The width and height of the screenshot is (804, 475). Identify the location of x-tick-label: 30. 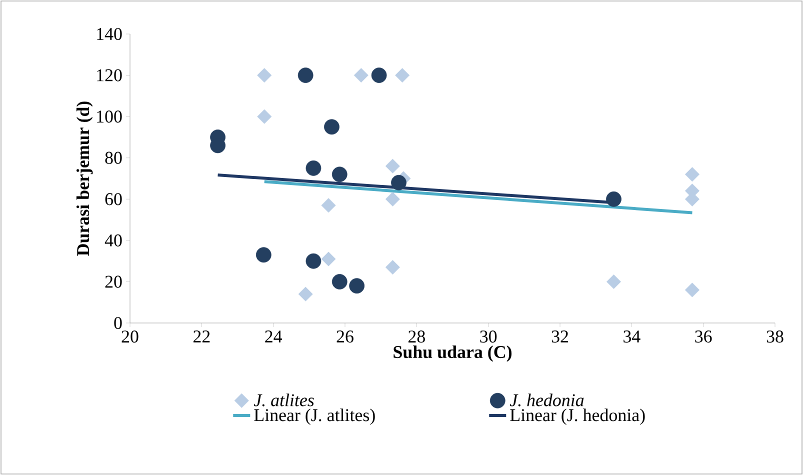
(488, 336).